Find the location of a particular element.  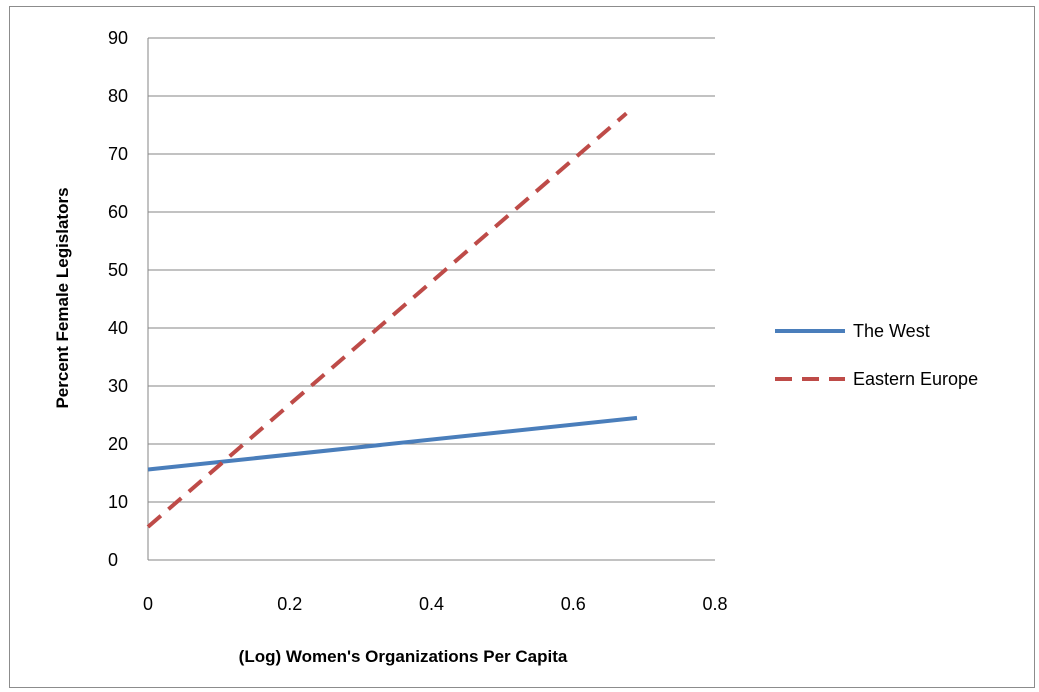

y-tick-label: 50 is located at coordinates (118, 270).